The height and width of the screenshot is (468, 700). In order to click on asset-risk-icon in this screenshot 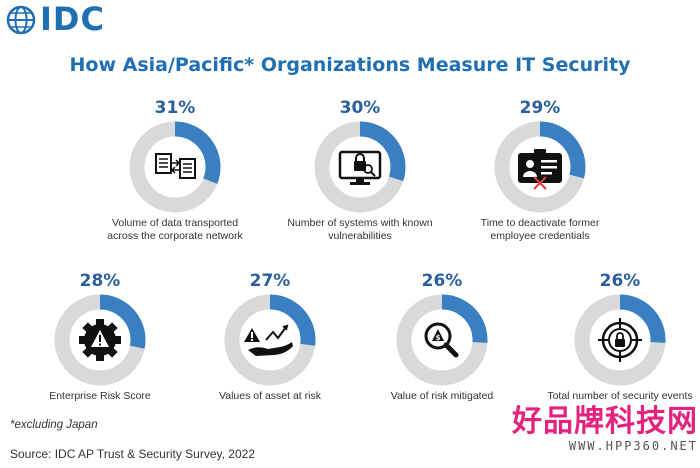, I will do `click(268, 340)`.